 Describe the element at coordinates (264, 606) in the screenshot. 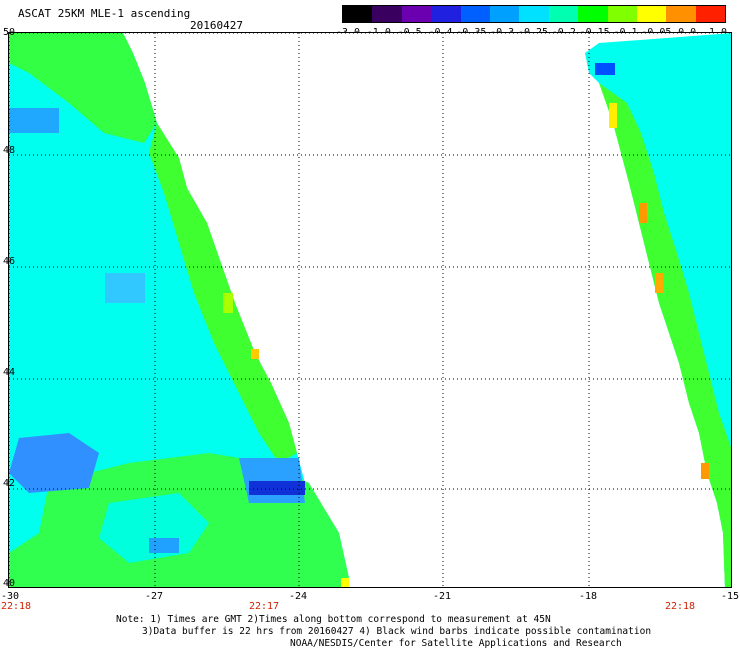

I see `time-label-mid: 22:17` at that location.